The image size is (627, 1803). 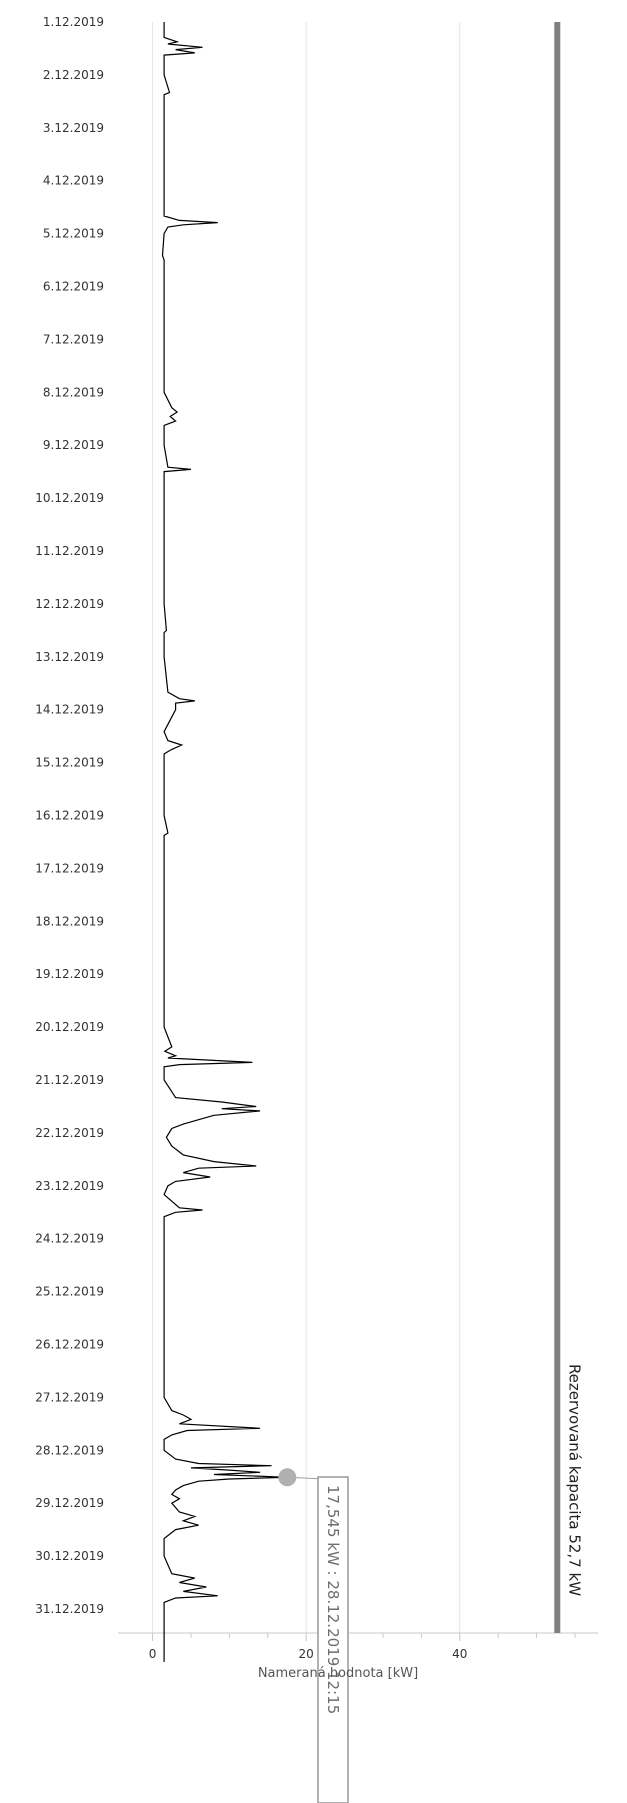 I want to click on date-tick-label: 4.12.2019, so click(x=73, y=181).